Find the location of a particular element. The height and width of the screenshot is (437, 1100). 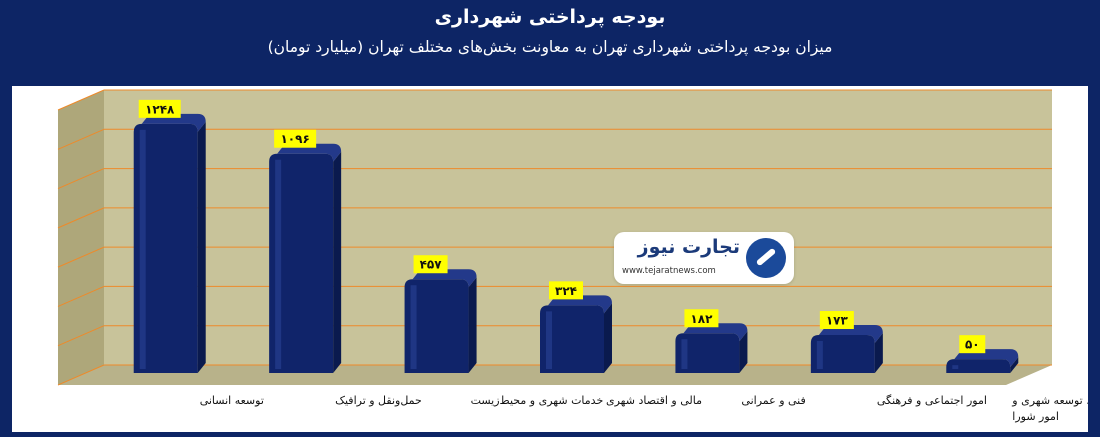

category-label: حمل‌ونقل و ترافیک is located at coordinates (378, 400).